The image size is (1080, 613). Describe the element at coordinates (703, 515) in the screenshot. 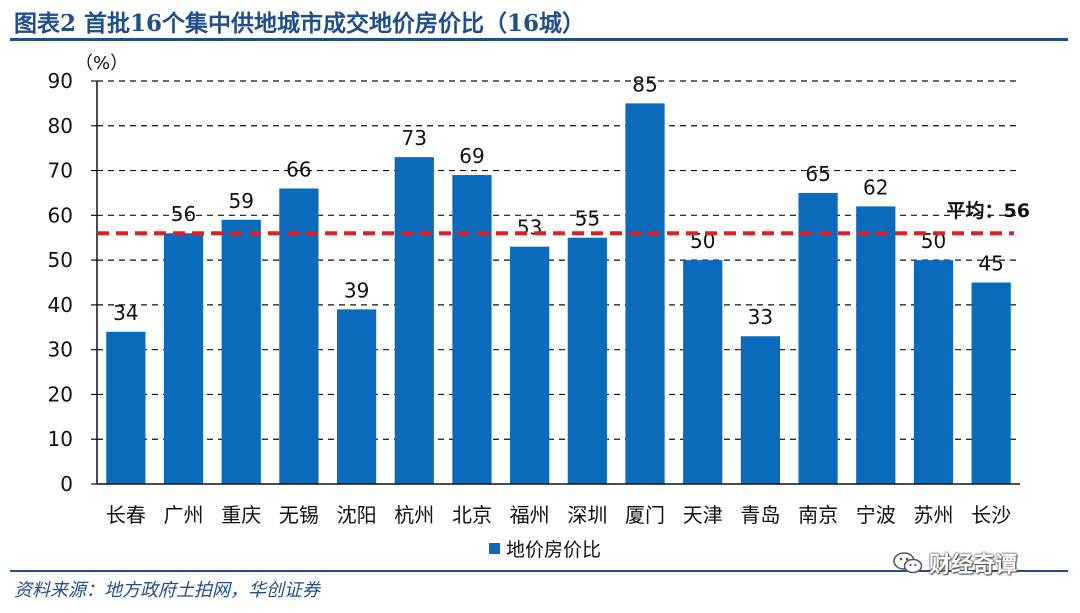

I see `x-tick-label: 天津` at that location.